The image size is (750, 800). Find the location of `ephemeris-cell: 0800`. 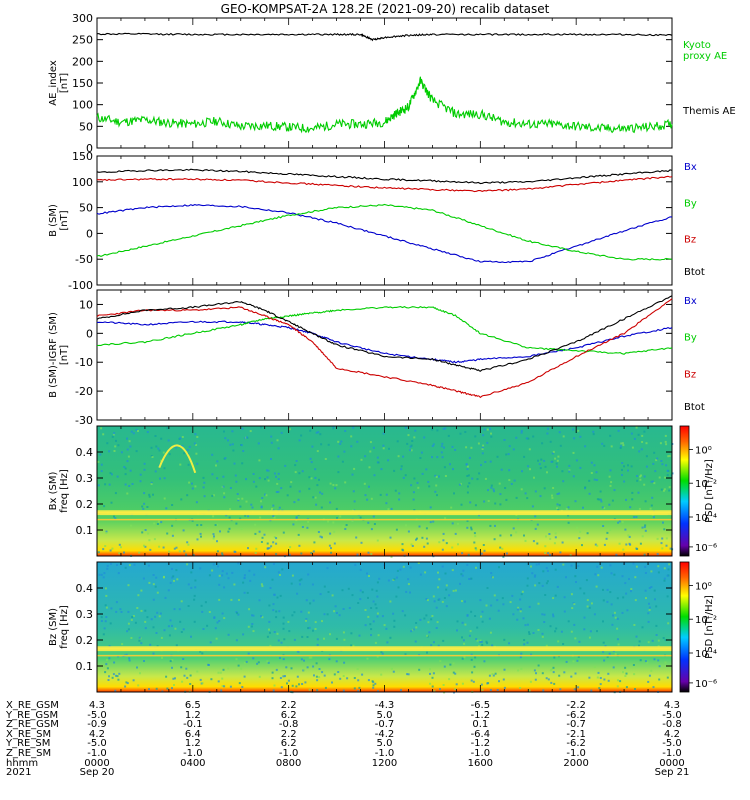

ephemeris-cell: 0800 is located at coordinates (288, 763).